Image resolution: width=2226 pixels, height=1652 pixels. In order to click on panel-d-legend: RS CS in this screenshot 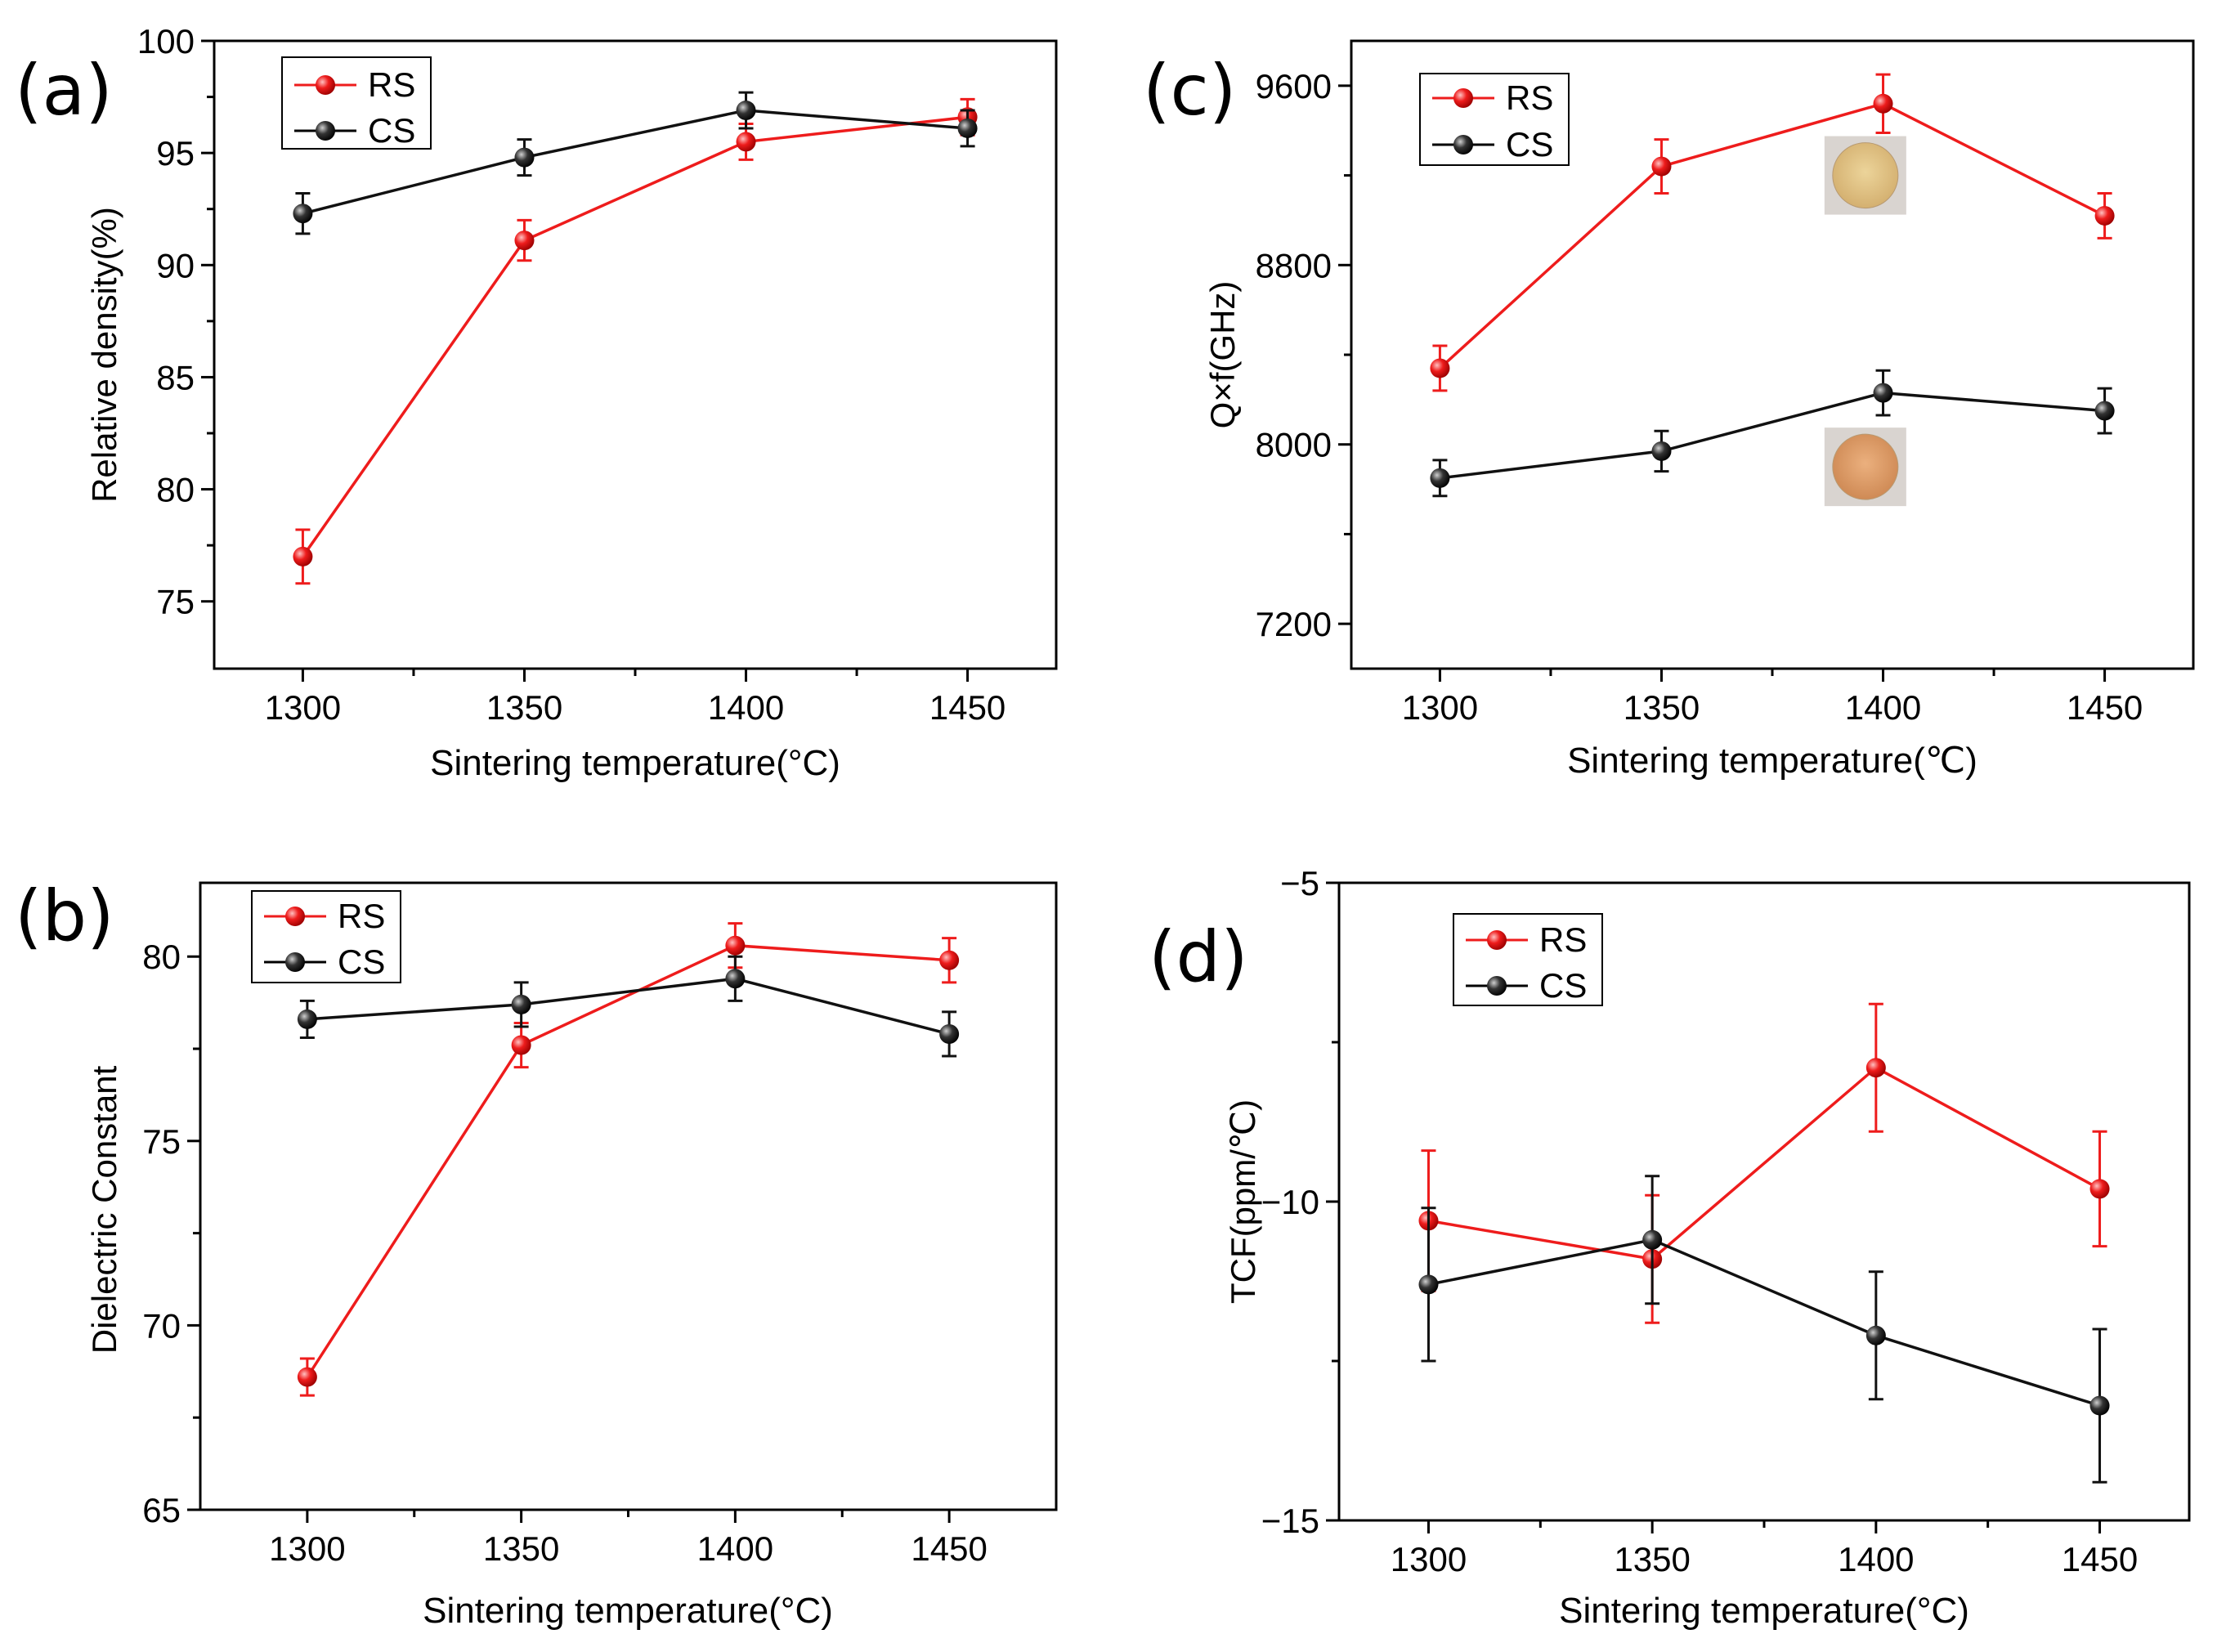, I will do `click(1528, 960)`.